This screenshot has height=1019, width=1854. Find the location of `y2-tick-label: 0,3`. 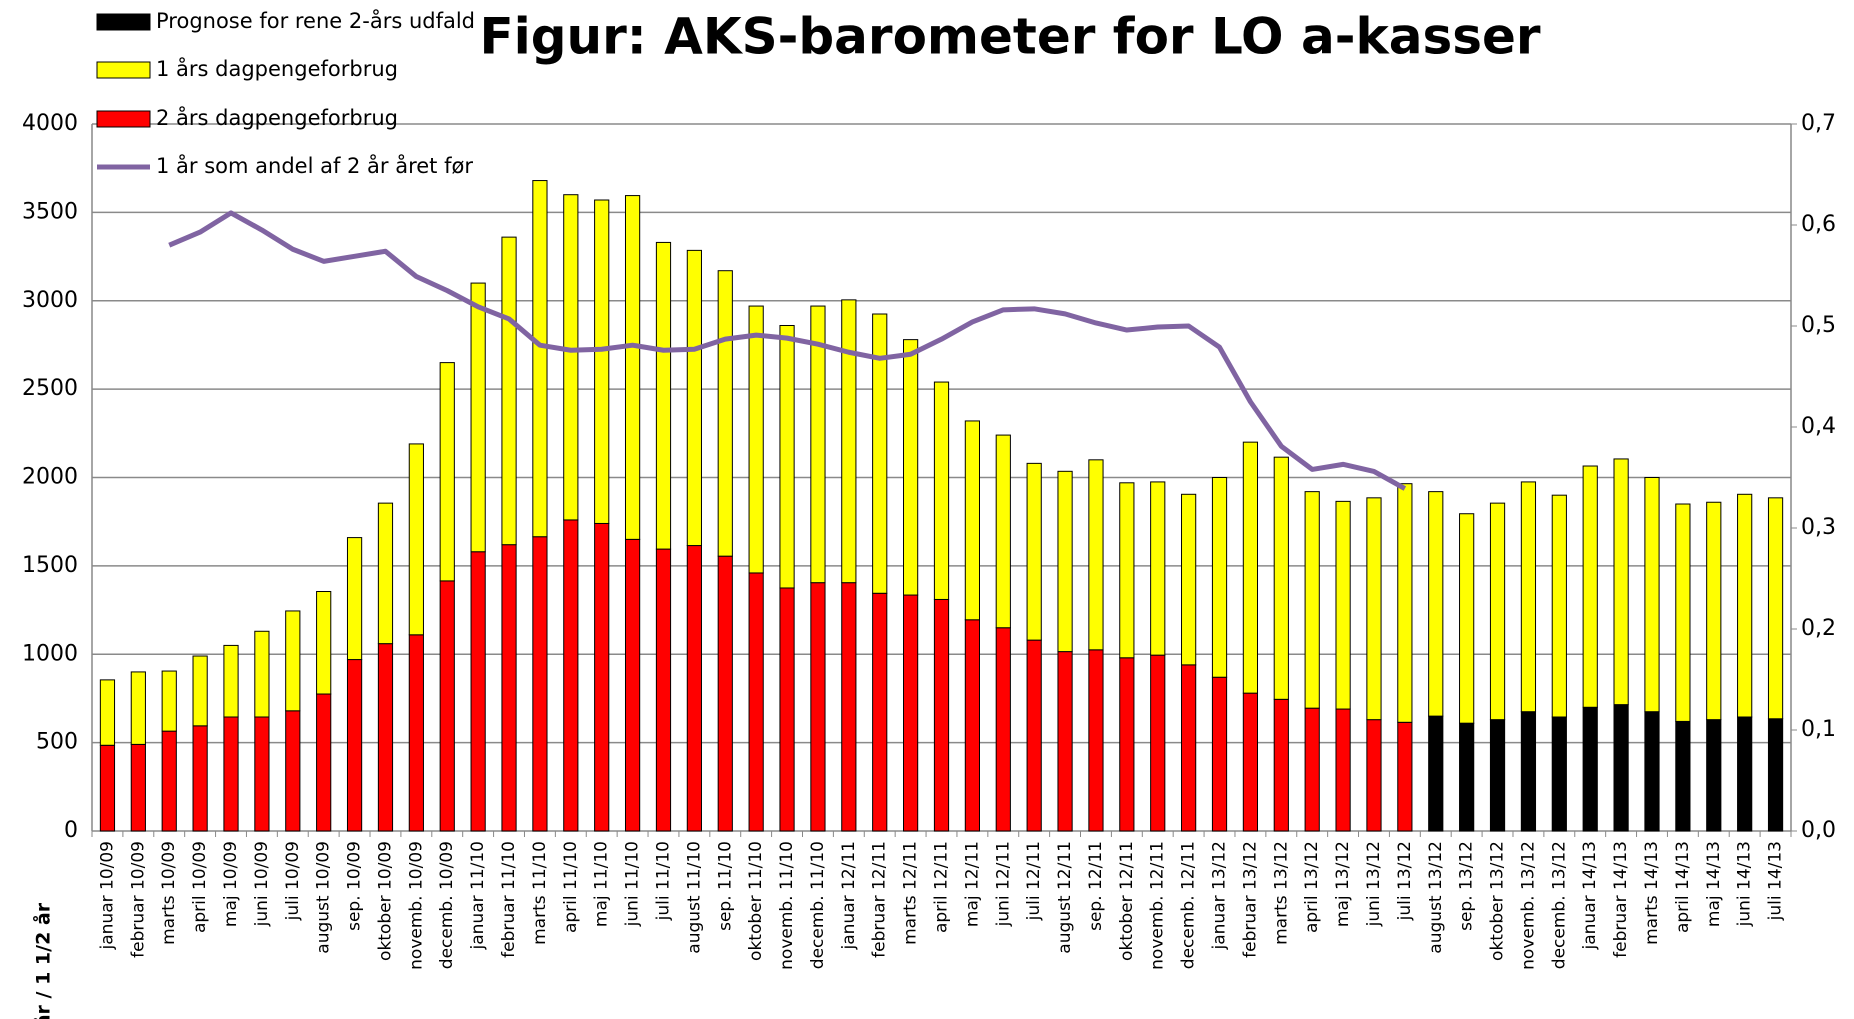

y2-tick-label: 0,3 is located at coordinates (1818, 527).